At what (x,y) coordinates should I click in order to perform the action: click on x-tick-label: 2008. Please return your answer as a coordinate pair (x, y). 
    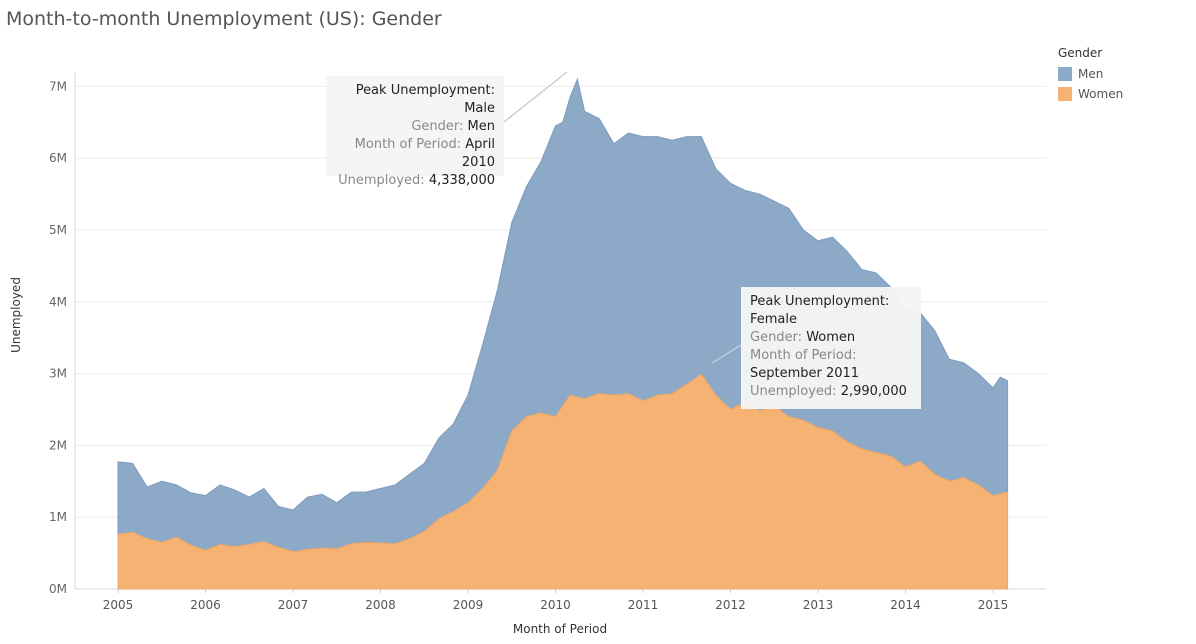
    Looking at the image, I should click on (380, 605).